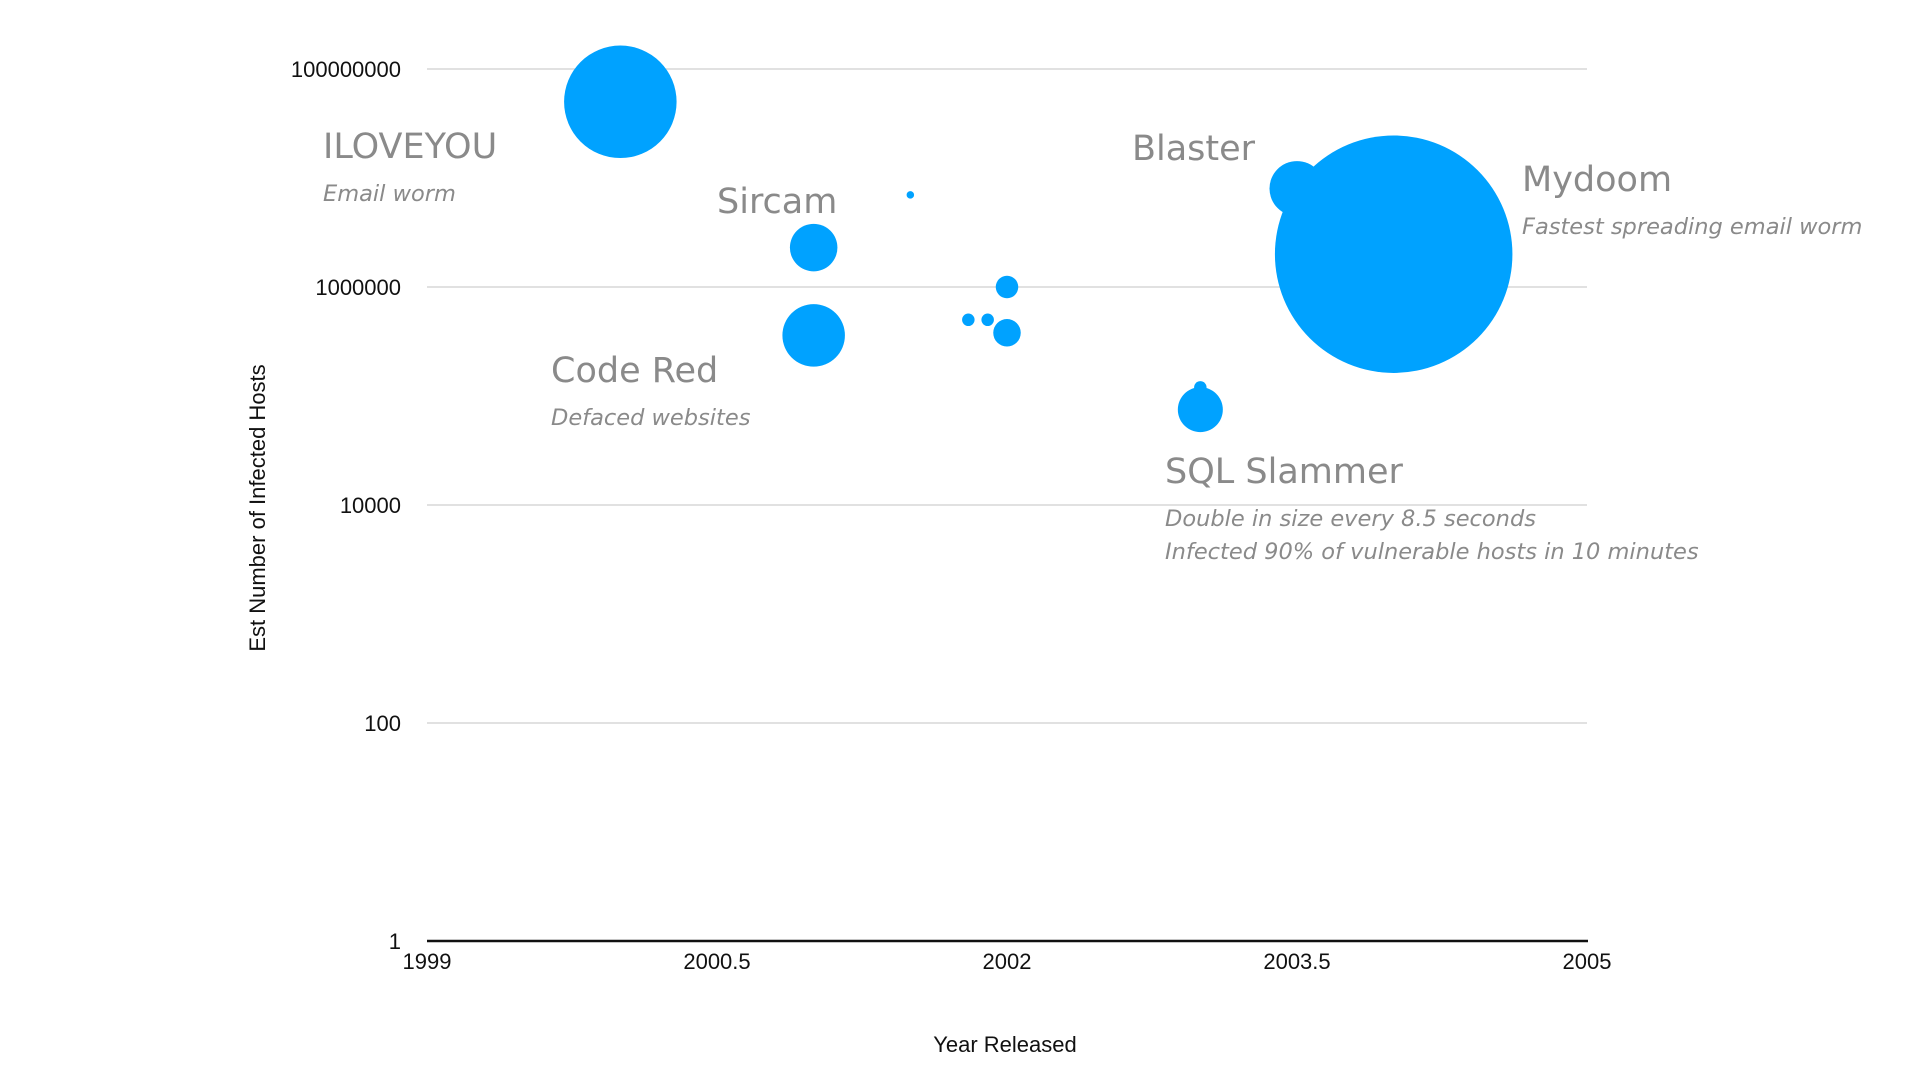 Image resolution: width=1920 pixels, height=1080 pixels. I want to click on annotation-blaster-title: Blaster, so click(1194, 149).